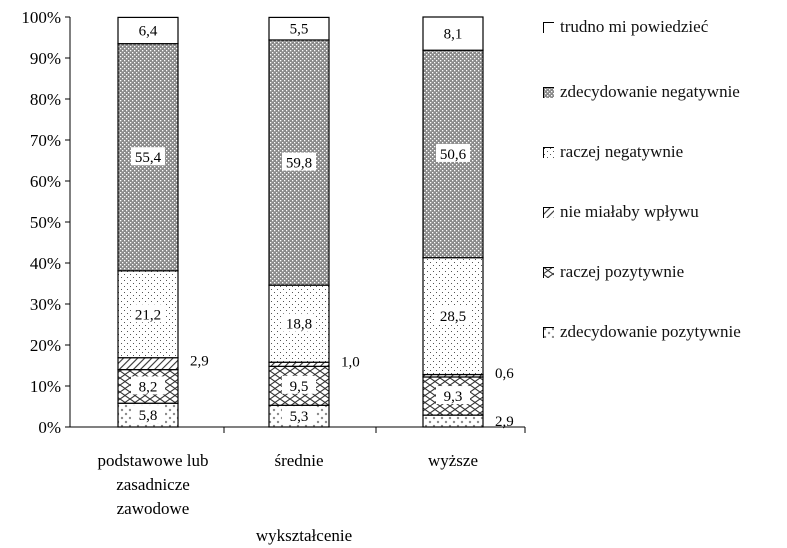  Describe the element at coordinates (650, 91) in the screenshot. I see `legend-label: zdecydowanie negatywnie` at that location.